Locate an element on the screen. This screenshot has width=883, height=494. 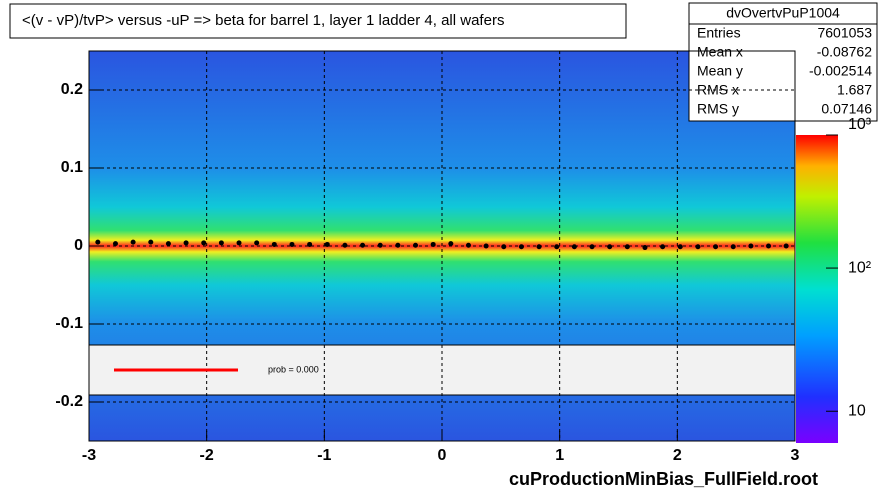
stats-value: 1.687 is located at coordinates (854, 90).